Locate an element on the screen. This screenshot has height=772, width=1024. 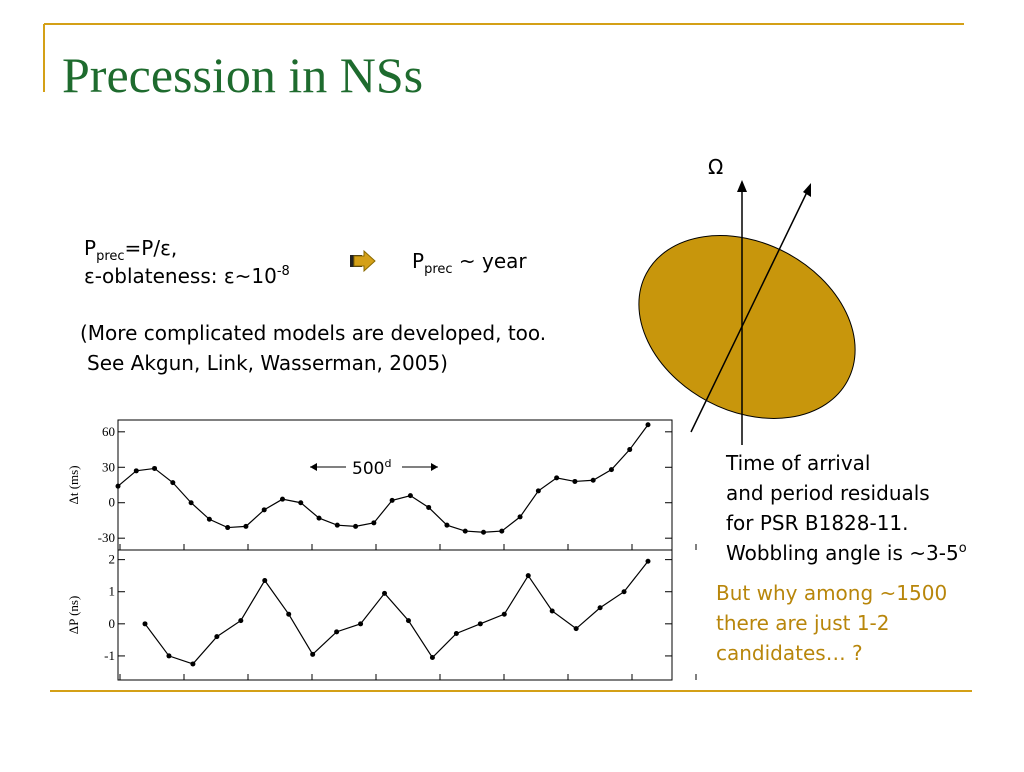
text: Wobbling angle is ~3-5 is located at coordinates (842, 553).